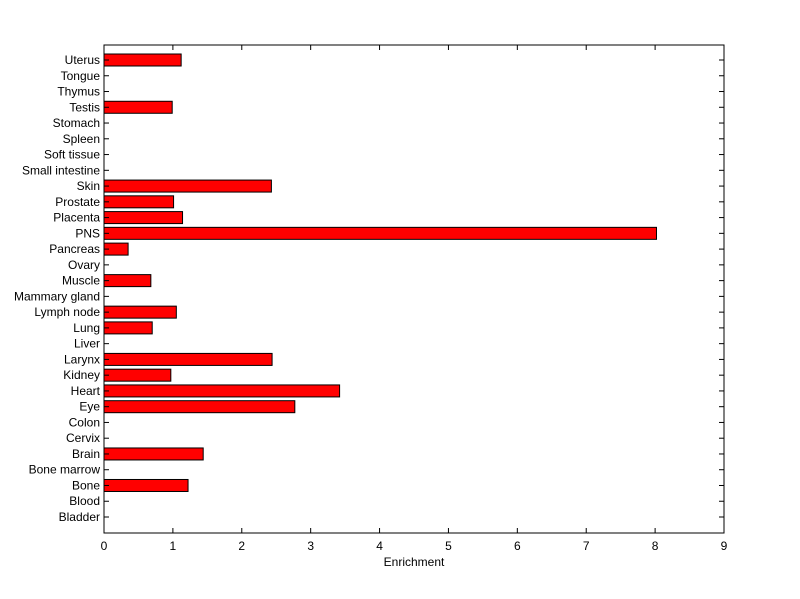 The width and height of the screenshot is (800, 599). Describe the element at coordinates (586, 546) in the screenshot. I see `x-tick-label: 7` at that location.